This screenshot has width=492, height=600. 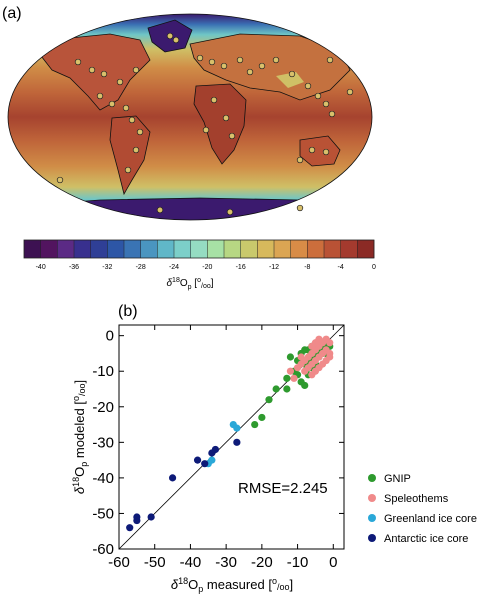 I want to click on x-tick-label: -50, so click(x=155, y=562).